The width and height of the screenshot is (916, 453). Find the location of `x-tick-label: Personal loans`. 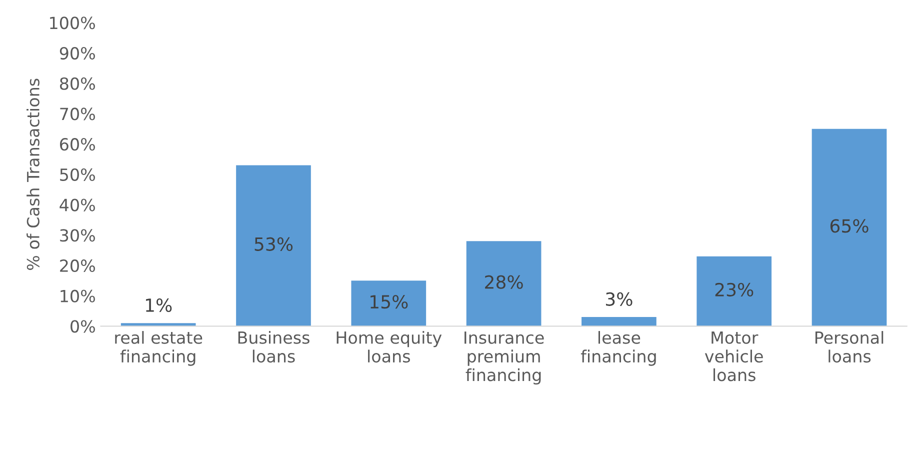

x-tick-label: Personal loans is located at coordinates (849, 347).